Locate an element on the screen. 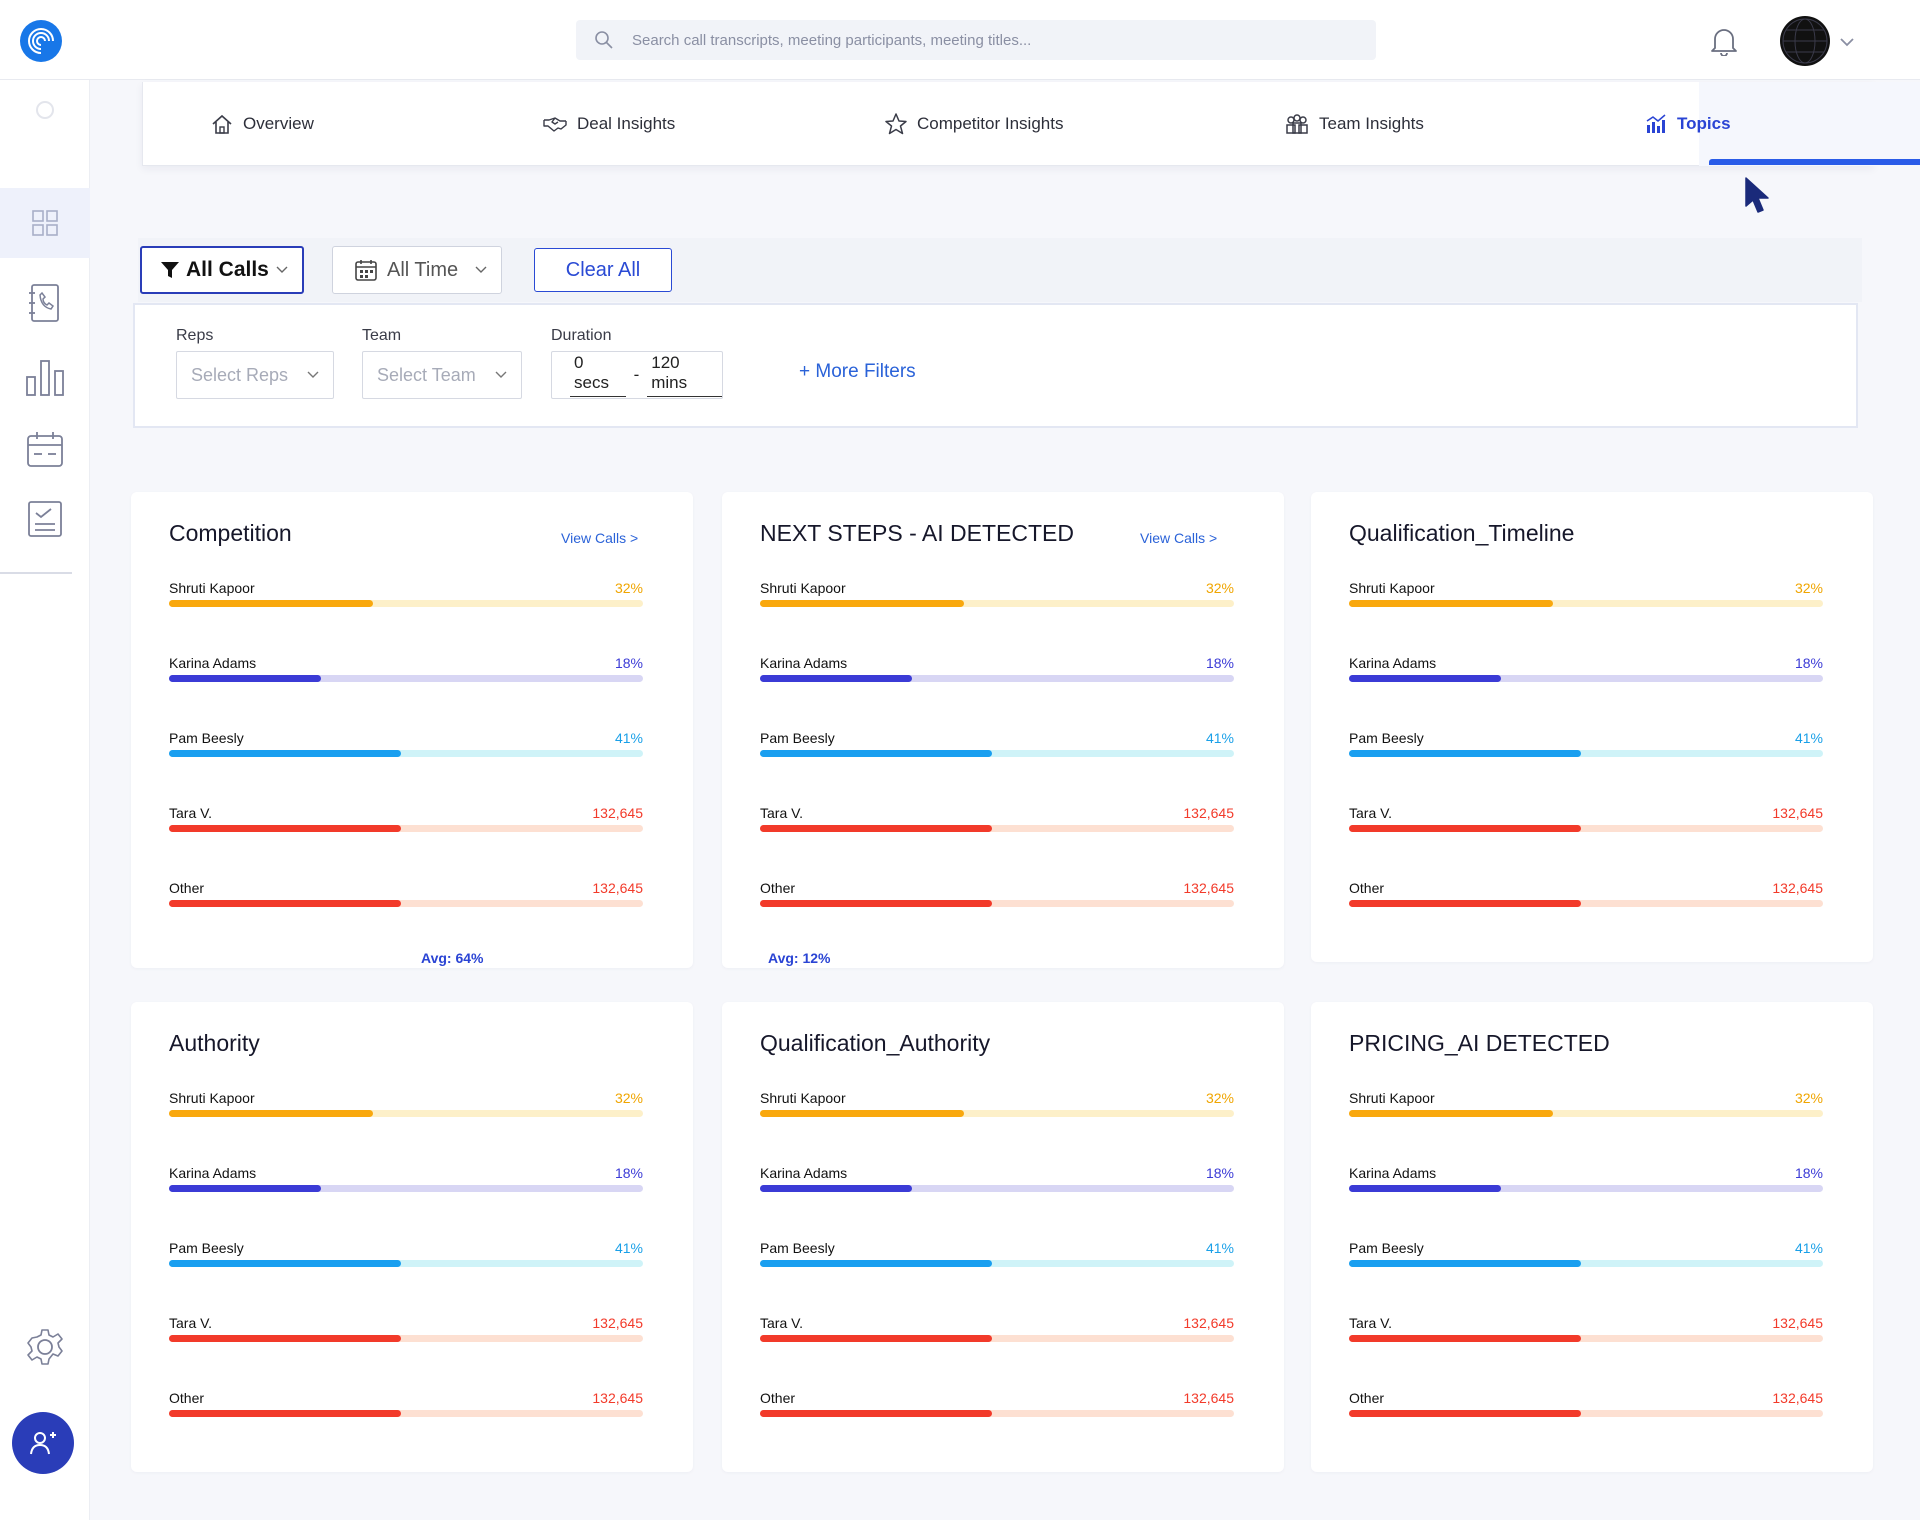 The image size is (1920, 1520). rep-value: 41% is located at coordinates (628, 1248).